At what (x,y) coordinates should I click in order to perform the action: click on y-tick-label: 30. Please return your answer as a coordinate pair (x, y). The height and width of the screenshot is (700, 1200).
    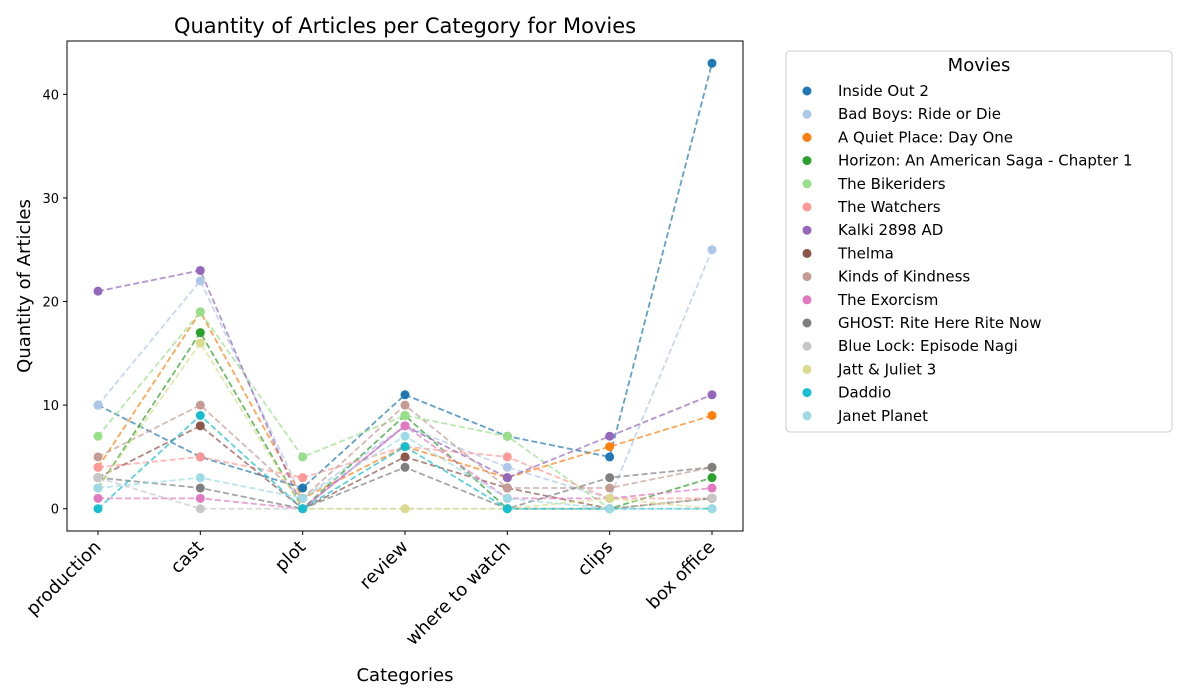
    Looking at the image, I should click on (50, 199).